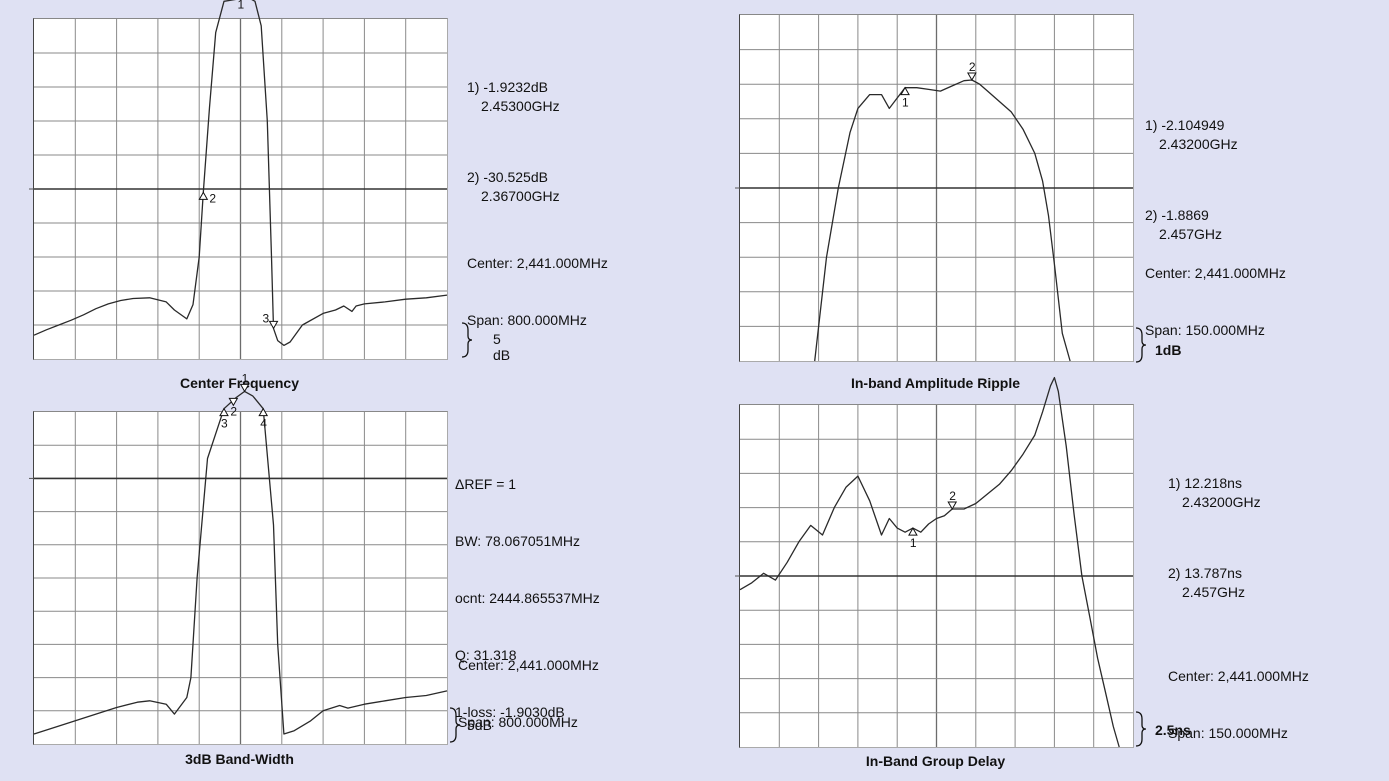 The height and width of the screenshot is (781, 1389). Describe the element at coordinates (1168, 350) in the screenshot. I see `scale-label: 1dB` at that location.